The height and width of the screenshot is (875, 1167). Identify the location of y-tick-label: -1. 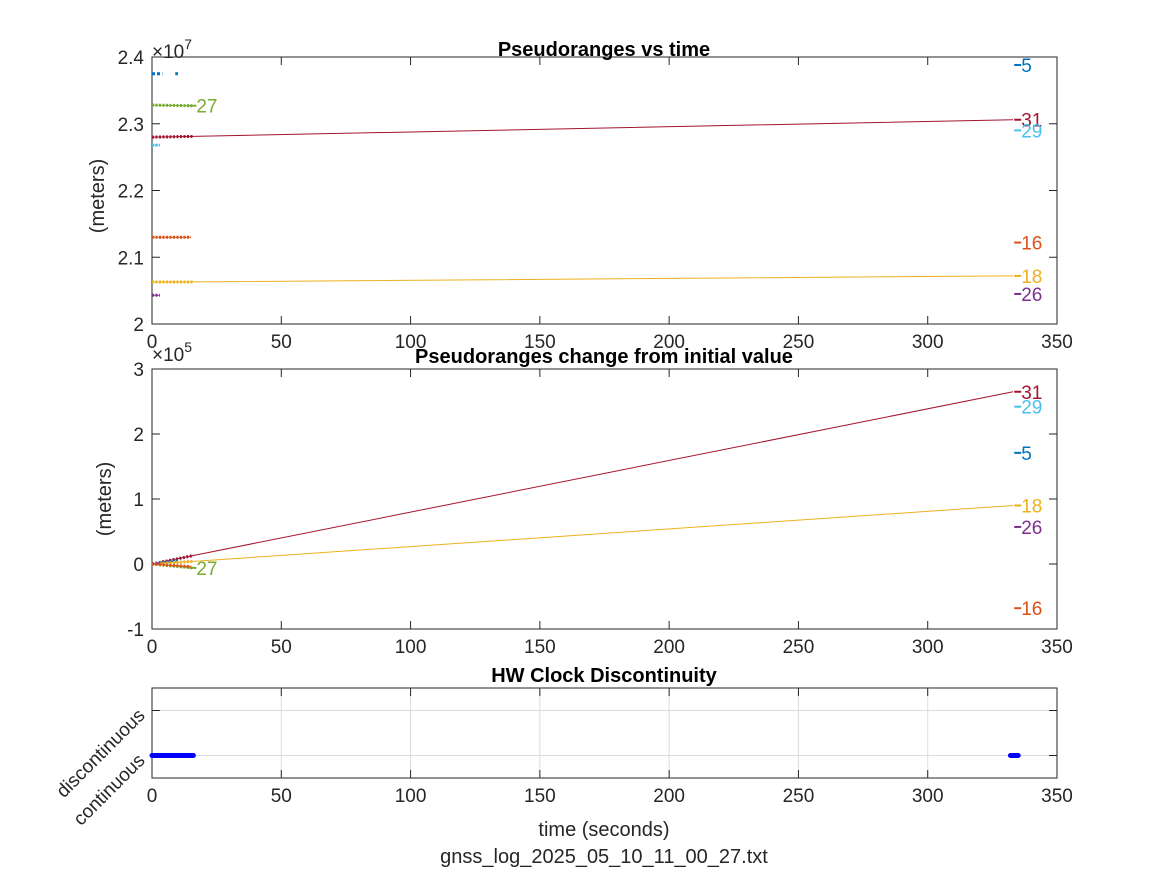
(135, 630).